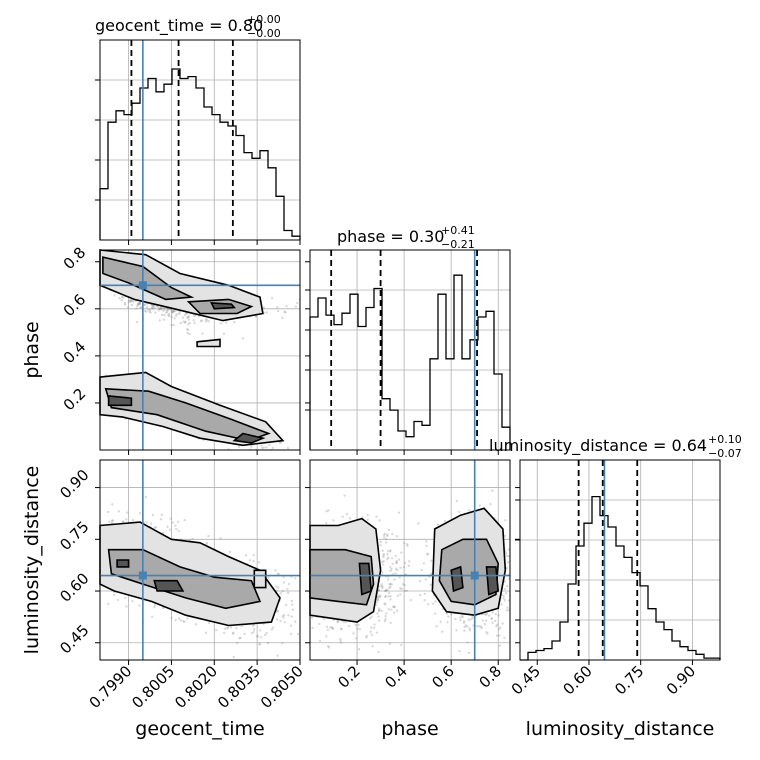  Describe the element at coordinates (200, 350) in the screenshot. I see `panel-geocent_time-phase` at that location.